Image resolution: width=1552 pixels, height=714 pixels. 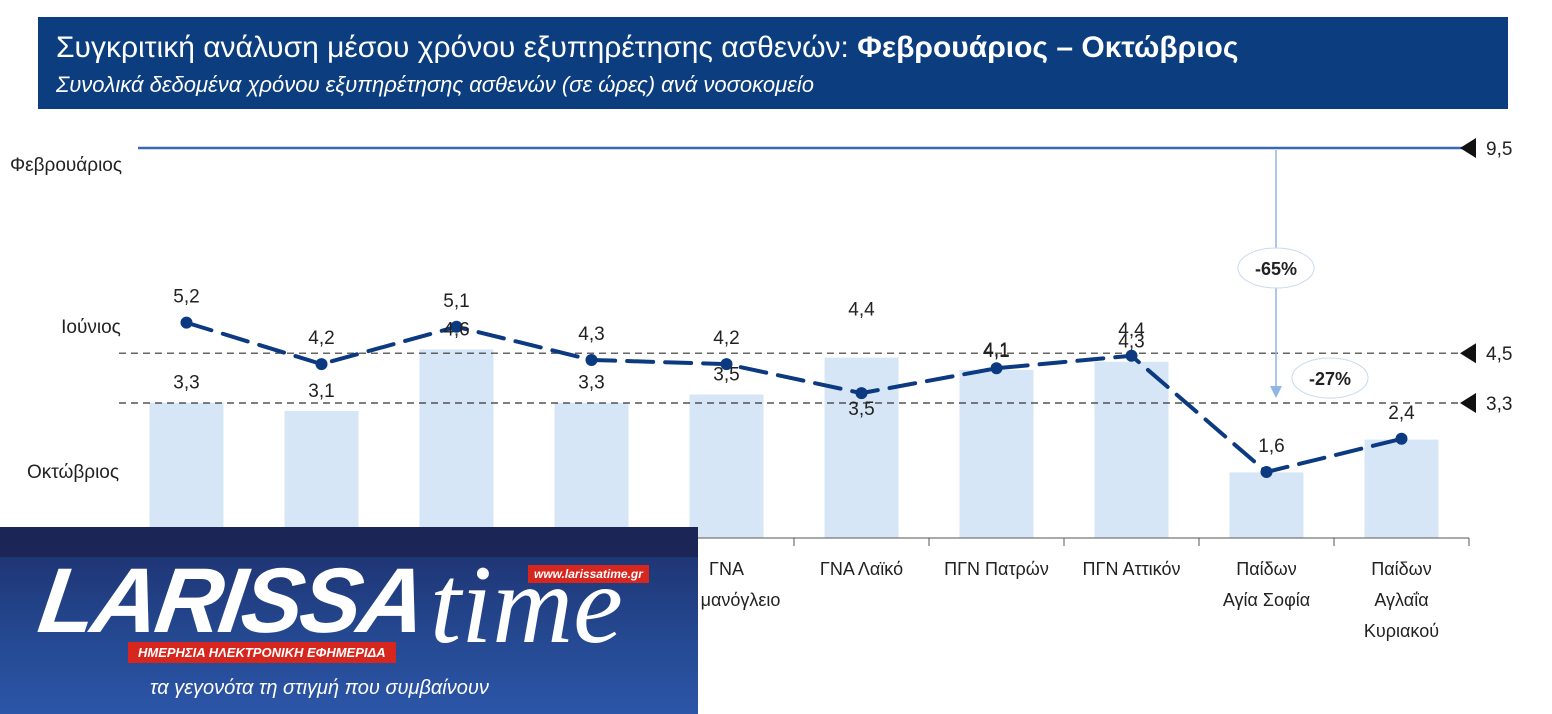 I want to click on bar-value-label-6: 4,1, so click(x=996, y=350).